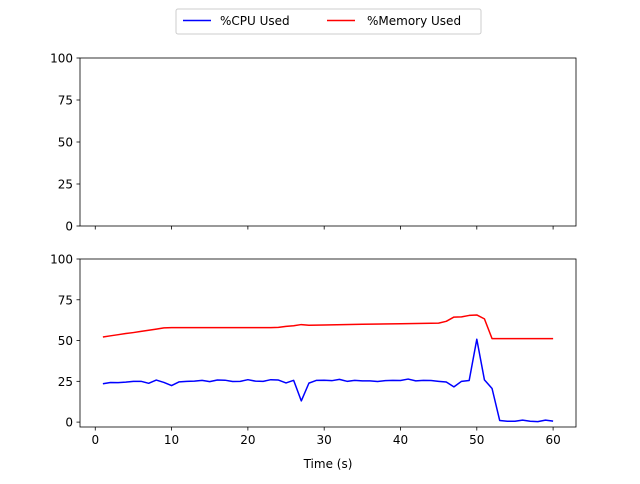 Image resolution: width=640 pixels, height=484 pixels. I want to click on x-axis-label: Time (s), so click(328, 464).